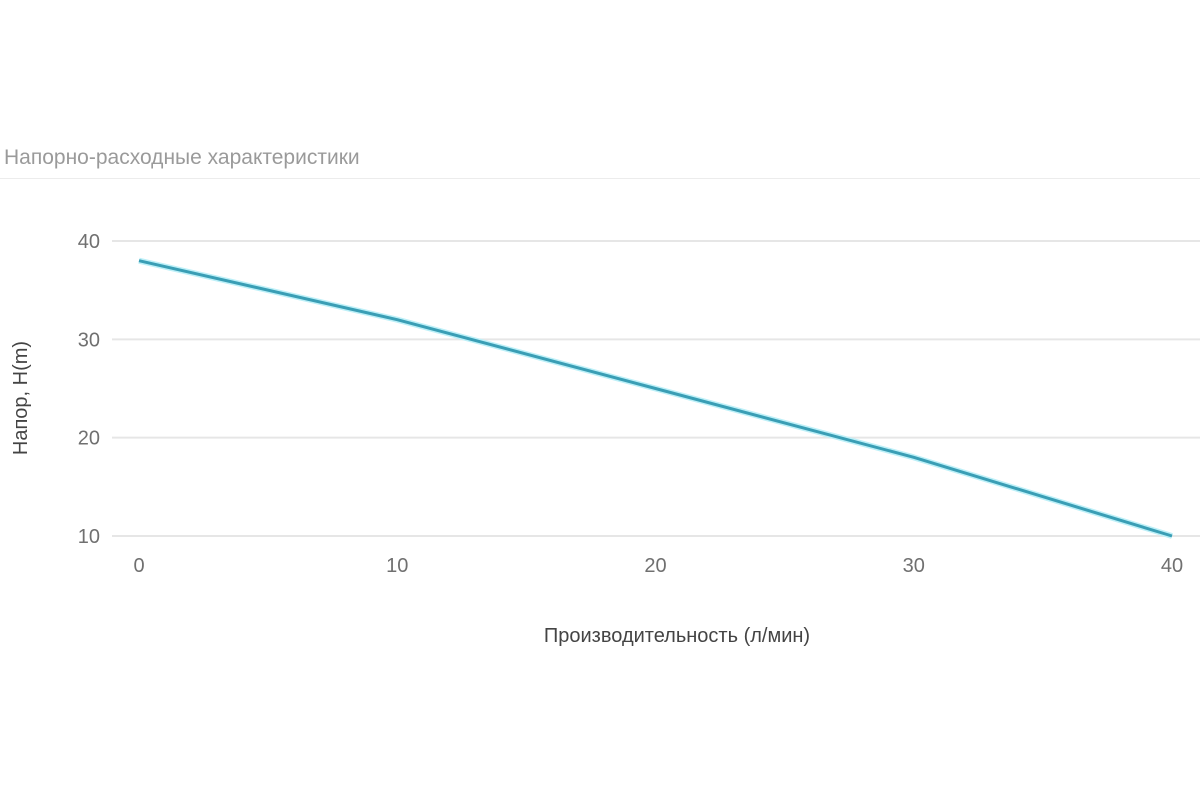 The width and height of the screenshot is (1200, 800). I want to click on y-tick-label: 30, so click(89, 340).